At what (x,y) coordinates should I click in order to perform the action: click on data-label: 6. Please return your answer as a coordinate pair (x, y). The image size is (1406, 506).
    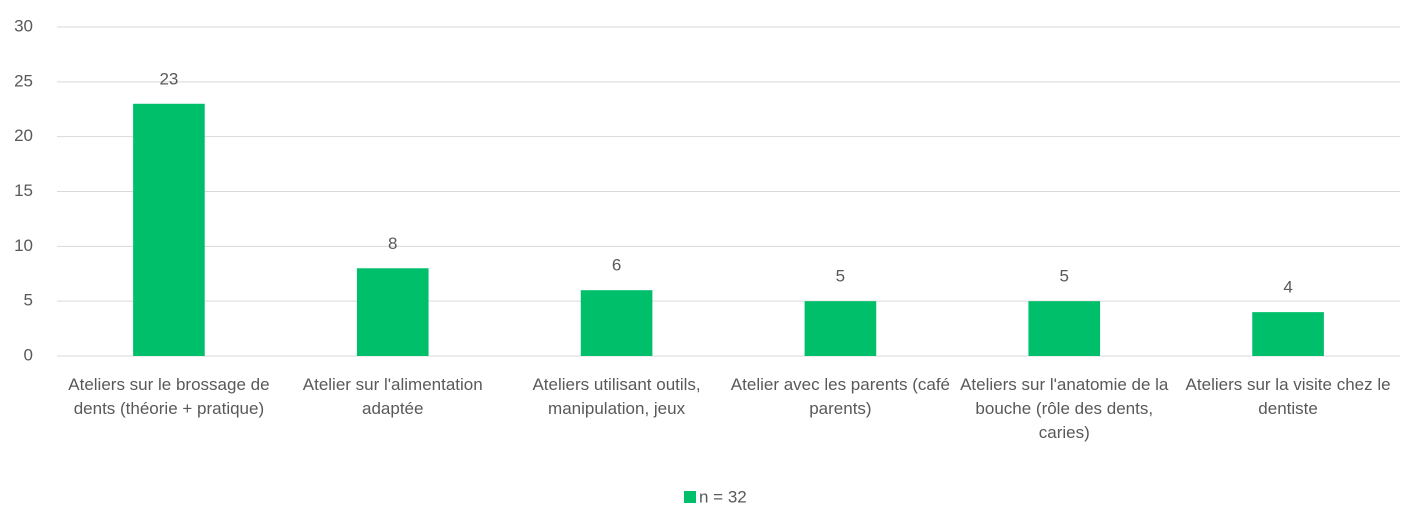
    Looking at the image, I should click on (616, 265).